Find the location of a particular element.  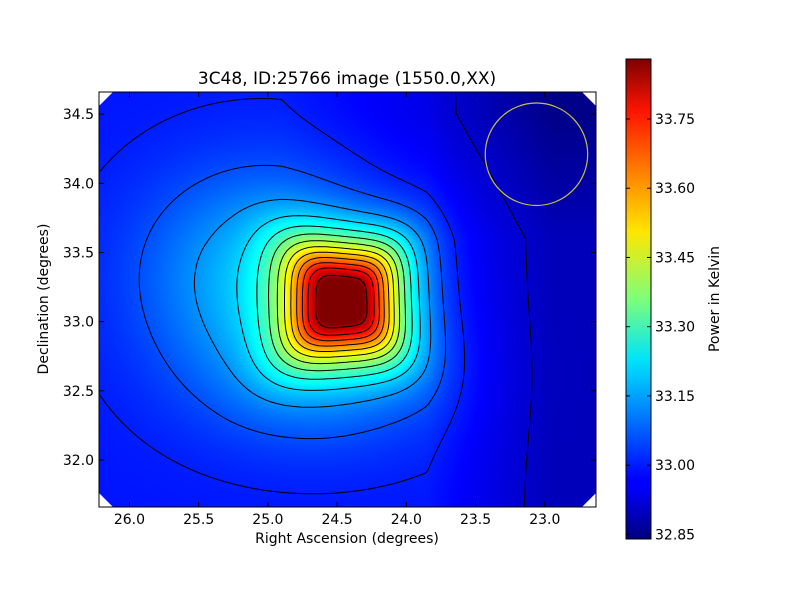

colorbar-frame is located at coordinates (638, 299).